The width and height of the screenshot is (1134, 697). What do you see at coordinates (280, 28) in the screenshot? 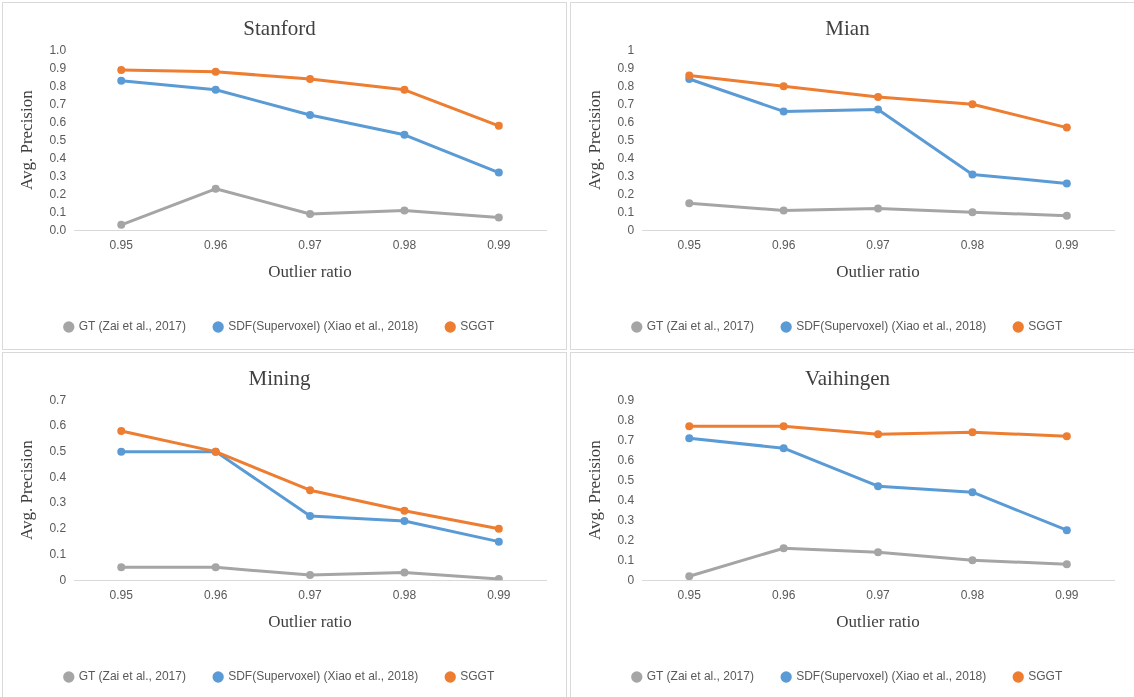
I see `chart-title: Stanford` at bounding box center [280, 28].